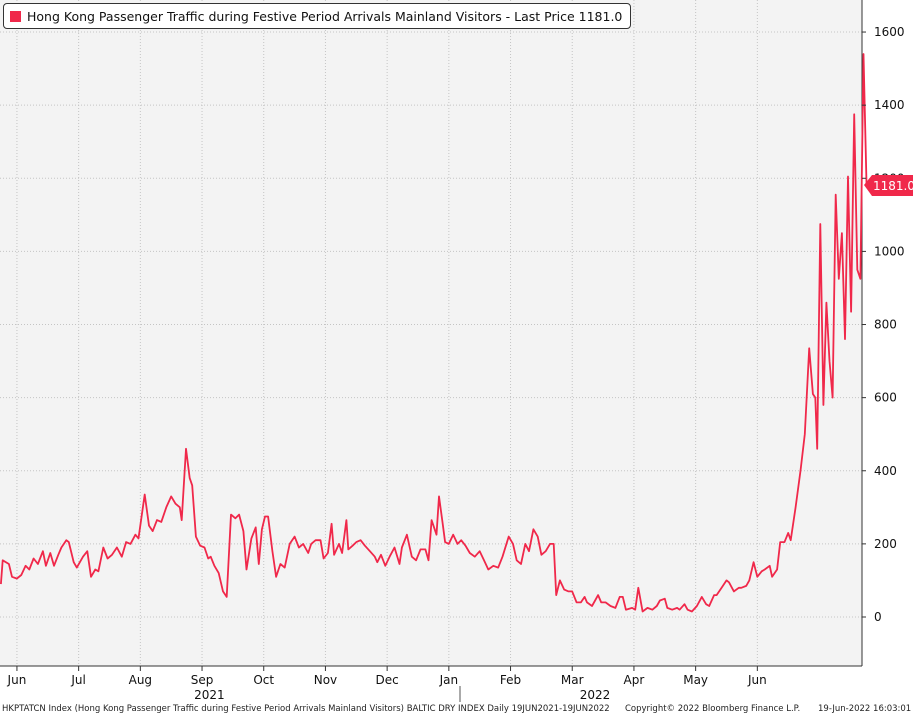  What do you see at coordinates (209, 695) in the screenshot?
I see `x-year-label: 2021` at bounding box center [209, 695].